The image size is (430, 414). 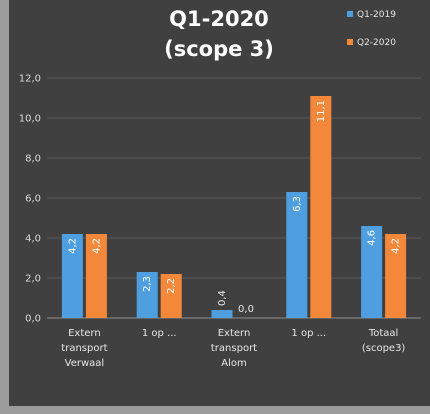 What do you see at coordinates (376, 15) in the screenshot?
I see `legend-label: Q1-2019` at bounding box center [376, 15].